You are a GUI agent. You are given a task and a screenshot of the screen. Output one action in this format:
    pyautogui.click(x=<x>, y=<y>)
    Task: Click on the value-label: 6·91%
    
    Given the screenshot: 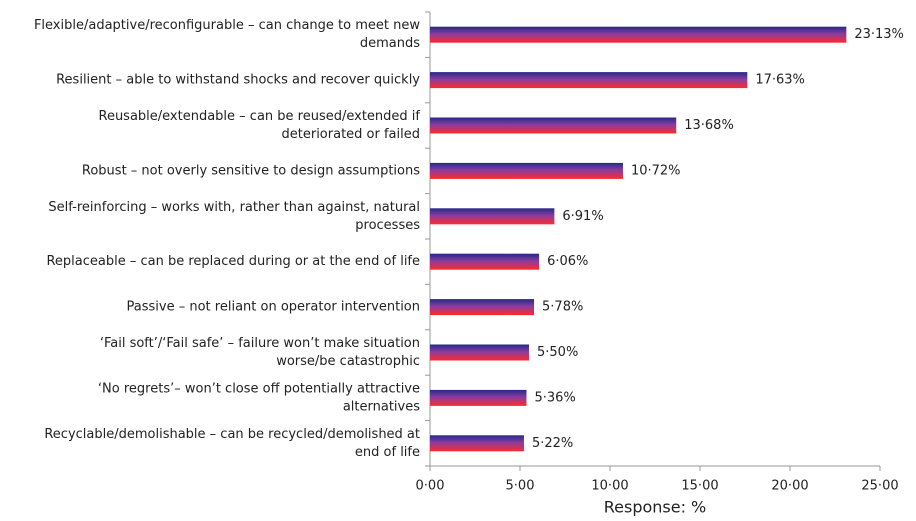 What is the action you would take?
    pyautogui.click(x=582, y=216)
    